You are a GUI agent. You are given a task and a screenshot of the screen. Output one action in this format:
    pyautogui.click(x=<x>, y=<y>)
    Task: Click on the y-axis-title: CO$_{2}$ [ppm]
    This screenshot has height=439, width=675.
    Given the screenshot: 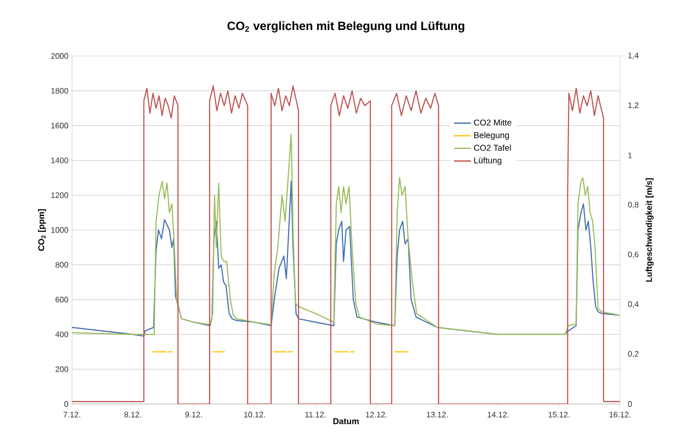 What is the action you would take?
    pyautogui.click(x=42, y=230)
    